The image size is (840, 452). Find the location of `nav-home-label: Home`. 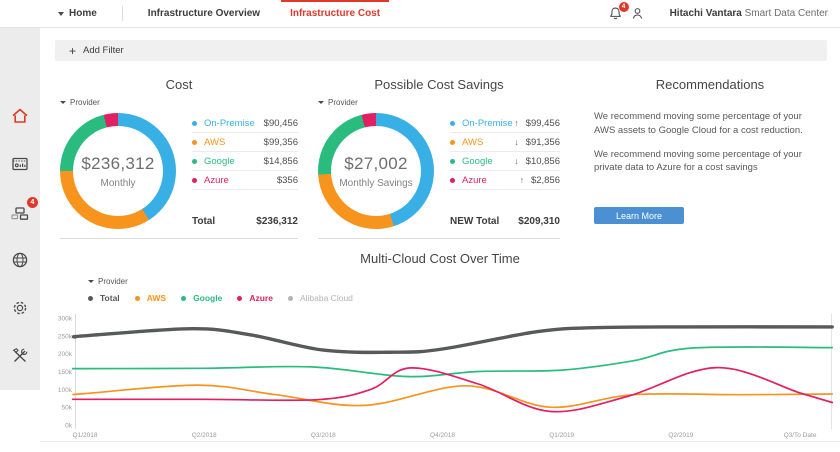

nav-home-label: Home is located at coordinates (83, 13).